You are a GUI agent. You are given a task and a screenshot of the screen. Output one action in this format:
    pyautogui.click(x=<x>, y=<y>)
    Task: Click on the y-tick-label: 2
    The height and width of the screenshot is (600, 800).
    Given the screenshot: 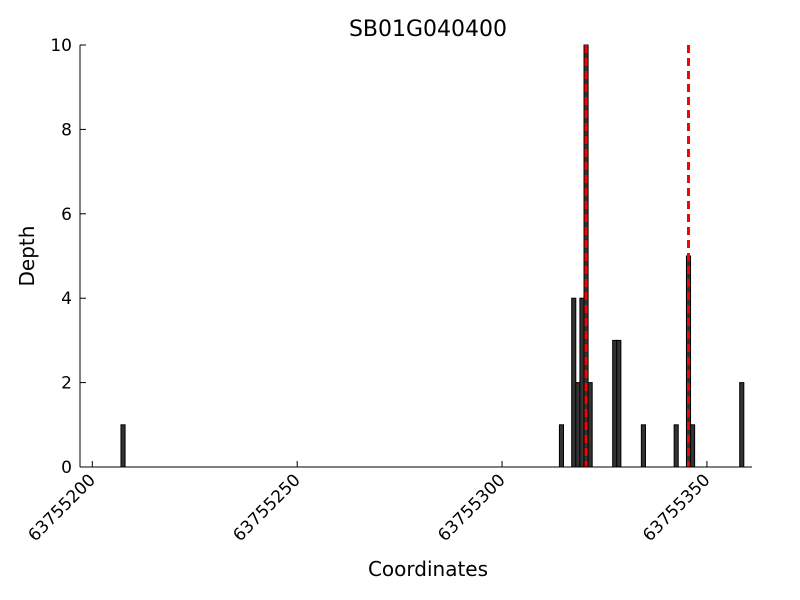 What is the action you would take?
    pyautogui.click(x=66, y=384)
    